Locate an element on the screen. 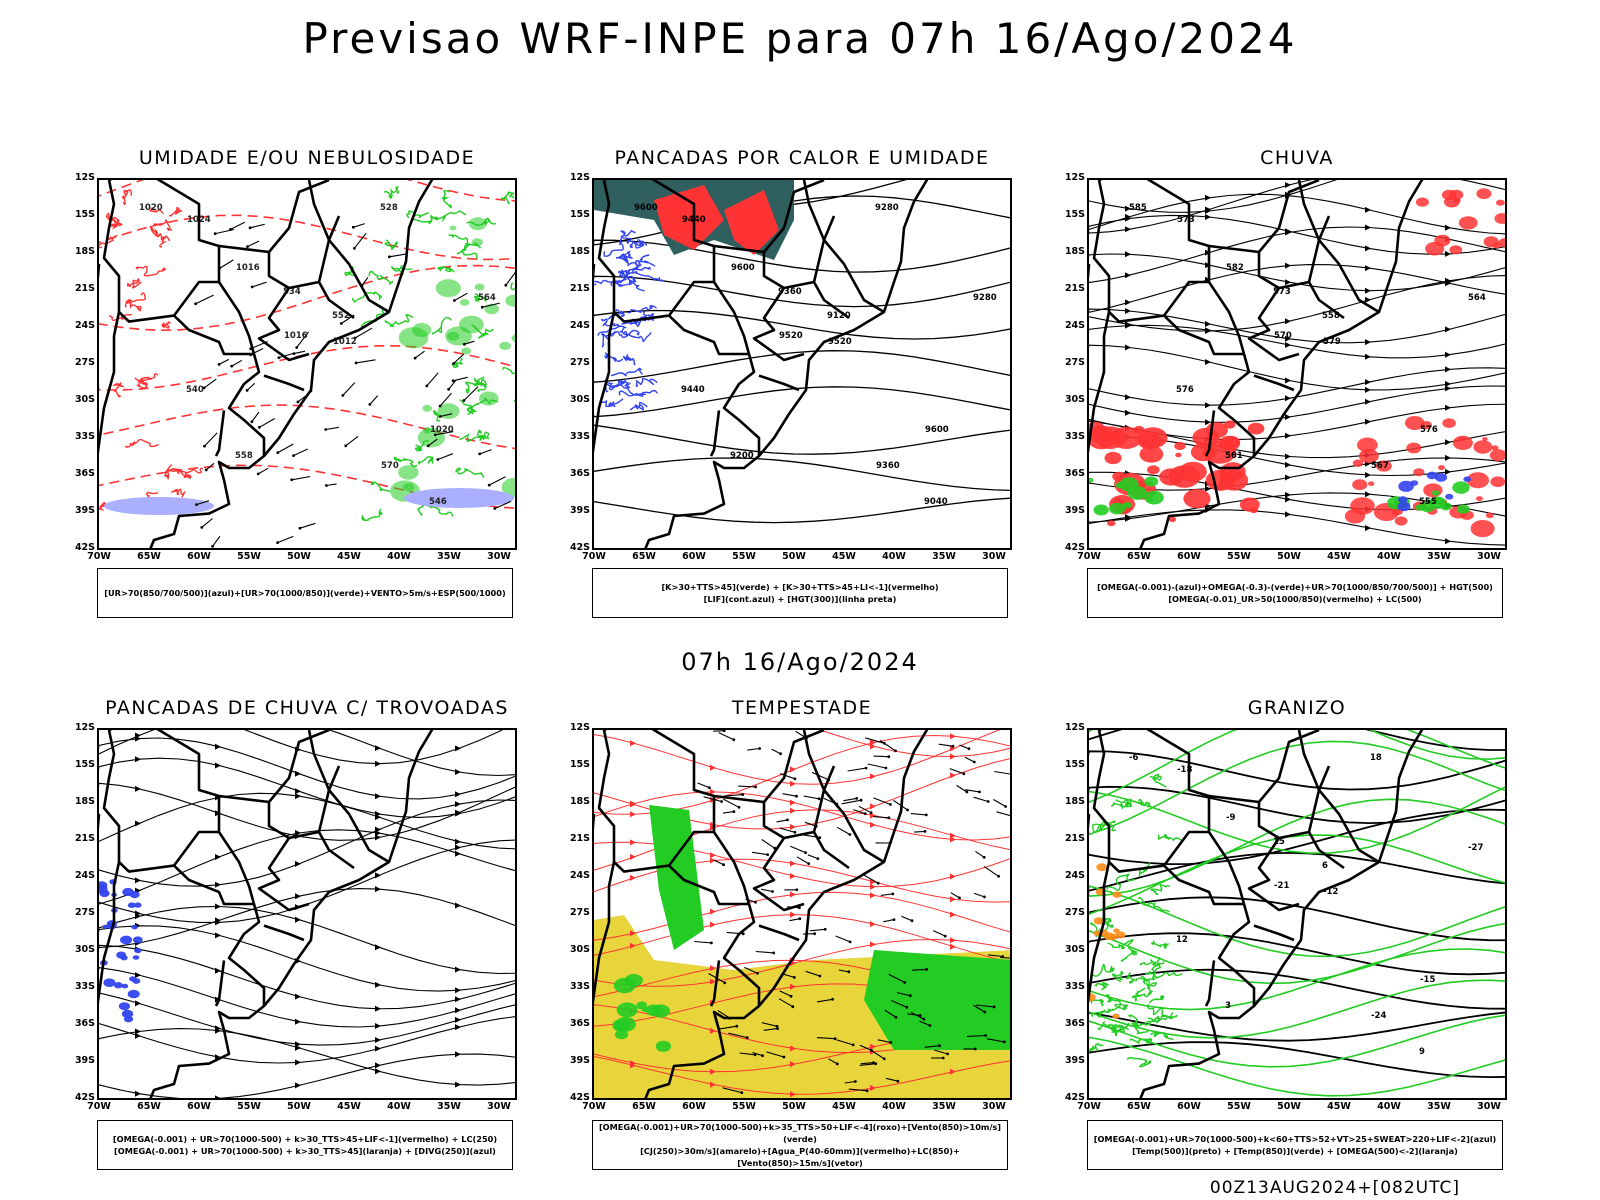 This screenshot has height=1200, width=1600. longitude-tick-label: 70W is located at coordinates (99, 1106).